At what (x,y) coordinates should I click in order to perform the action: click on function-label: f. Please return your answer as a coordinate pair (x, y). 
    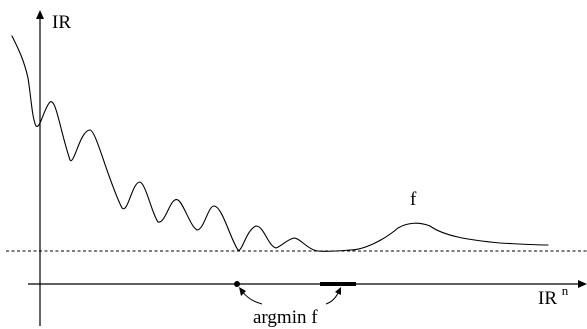
    Looking at the image, I should click on (413, 199).